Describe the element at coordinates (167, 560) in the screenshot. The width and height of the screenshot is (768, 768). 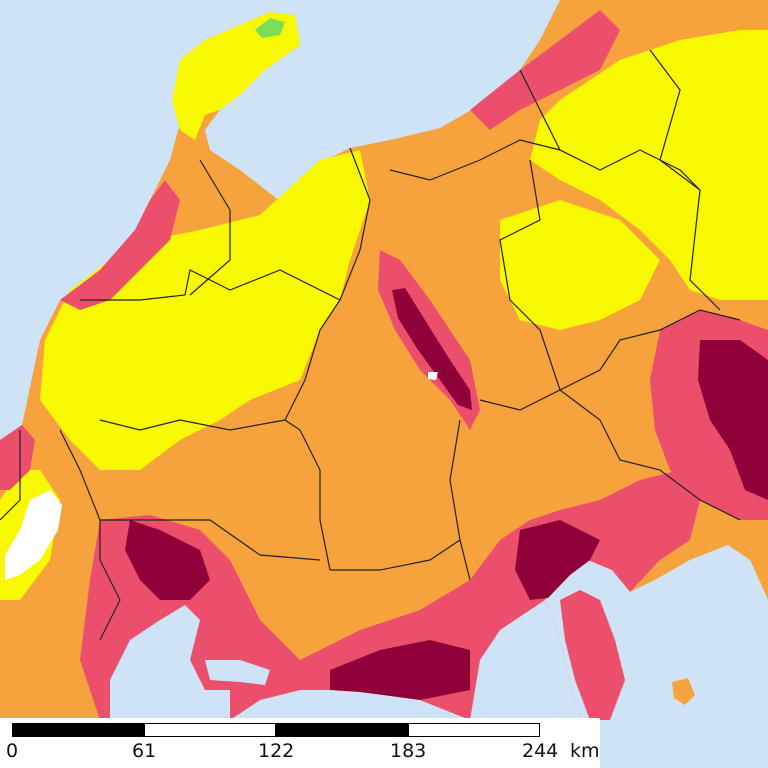
I see `zone-very-high-nagoya` at that location.